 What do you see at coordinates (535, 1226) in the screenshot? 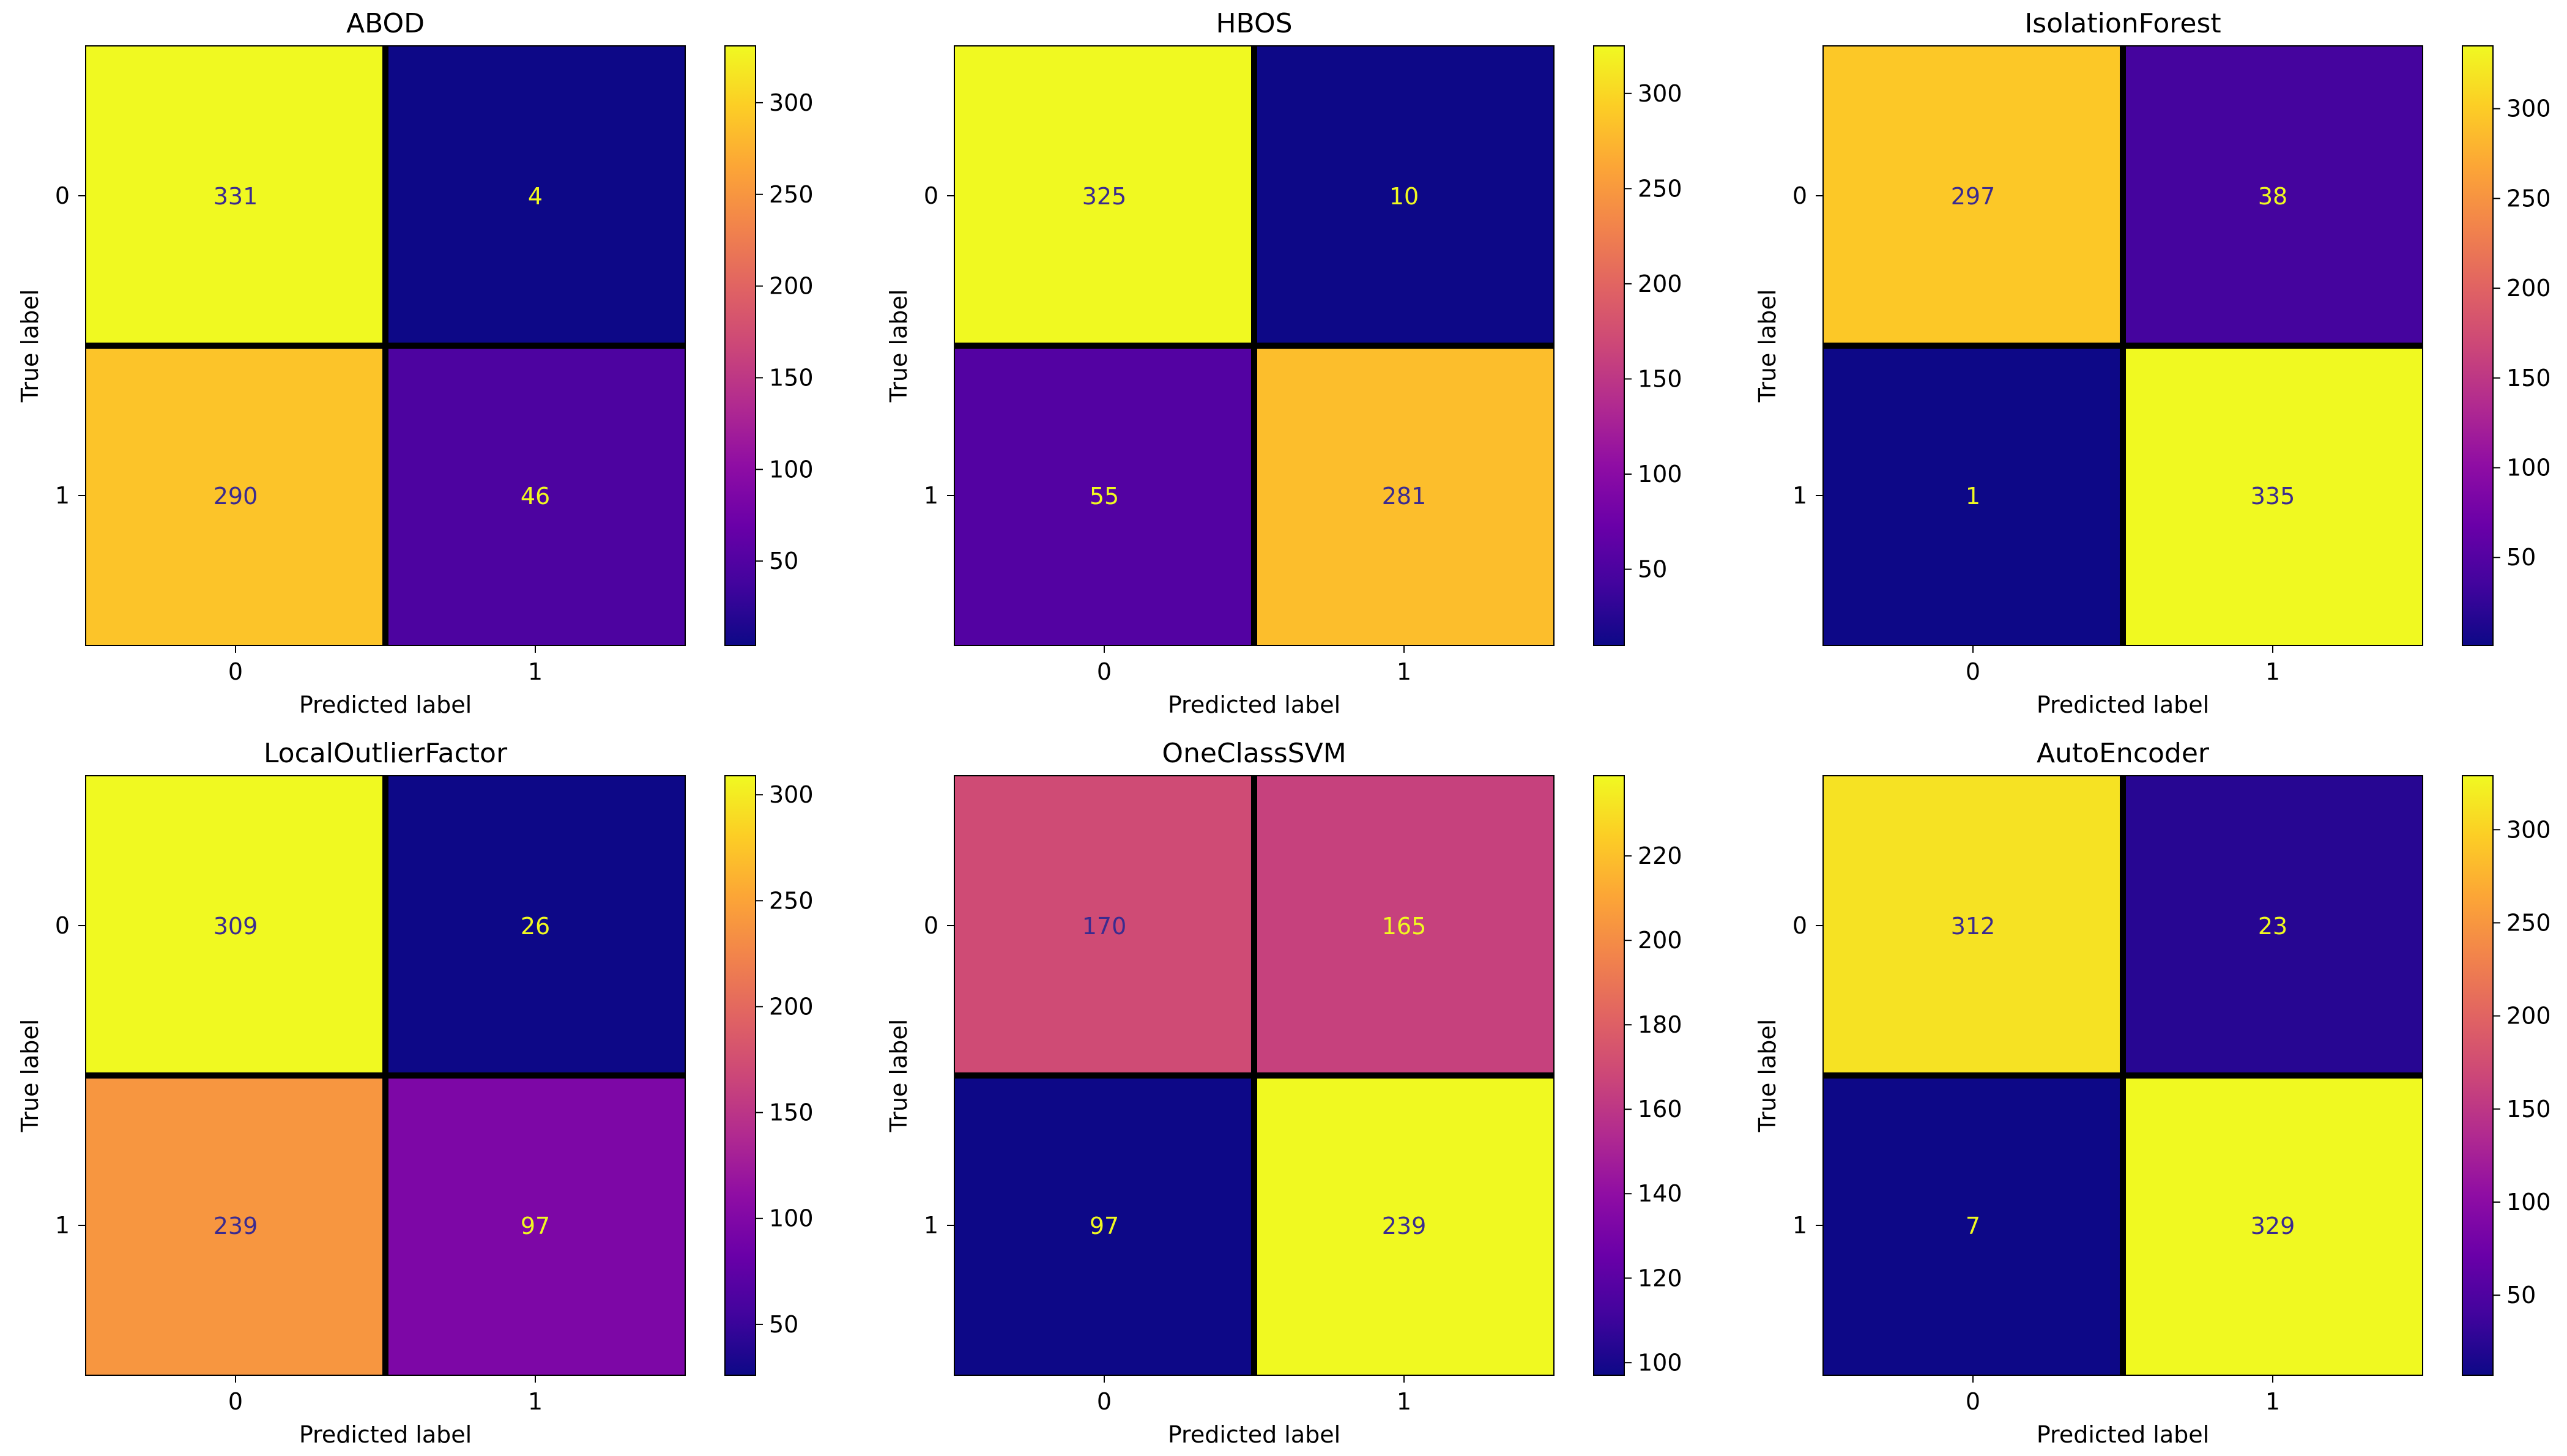
I see `cell-value-label: 97` at bounding box center [535, 1226].